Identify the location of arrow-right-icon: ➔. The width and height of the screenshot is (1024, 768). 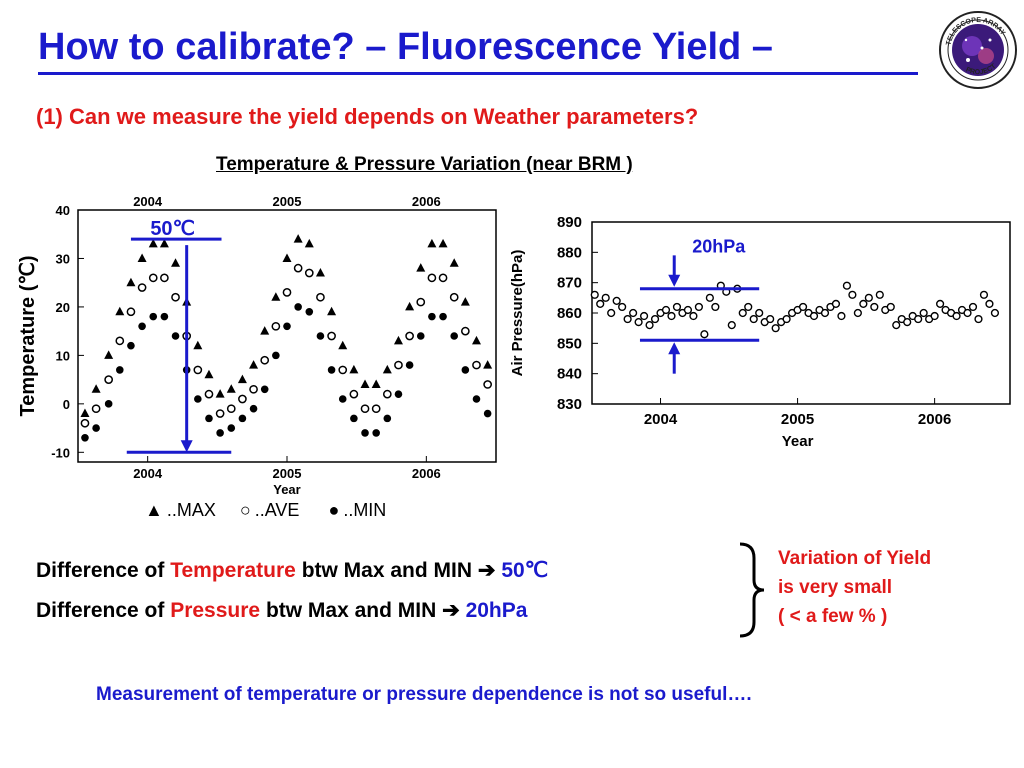
(451, 610).